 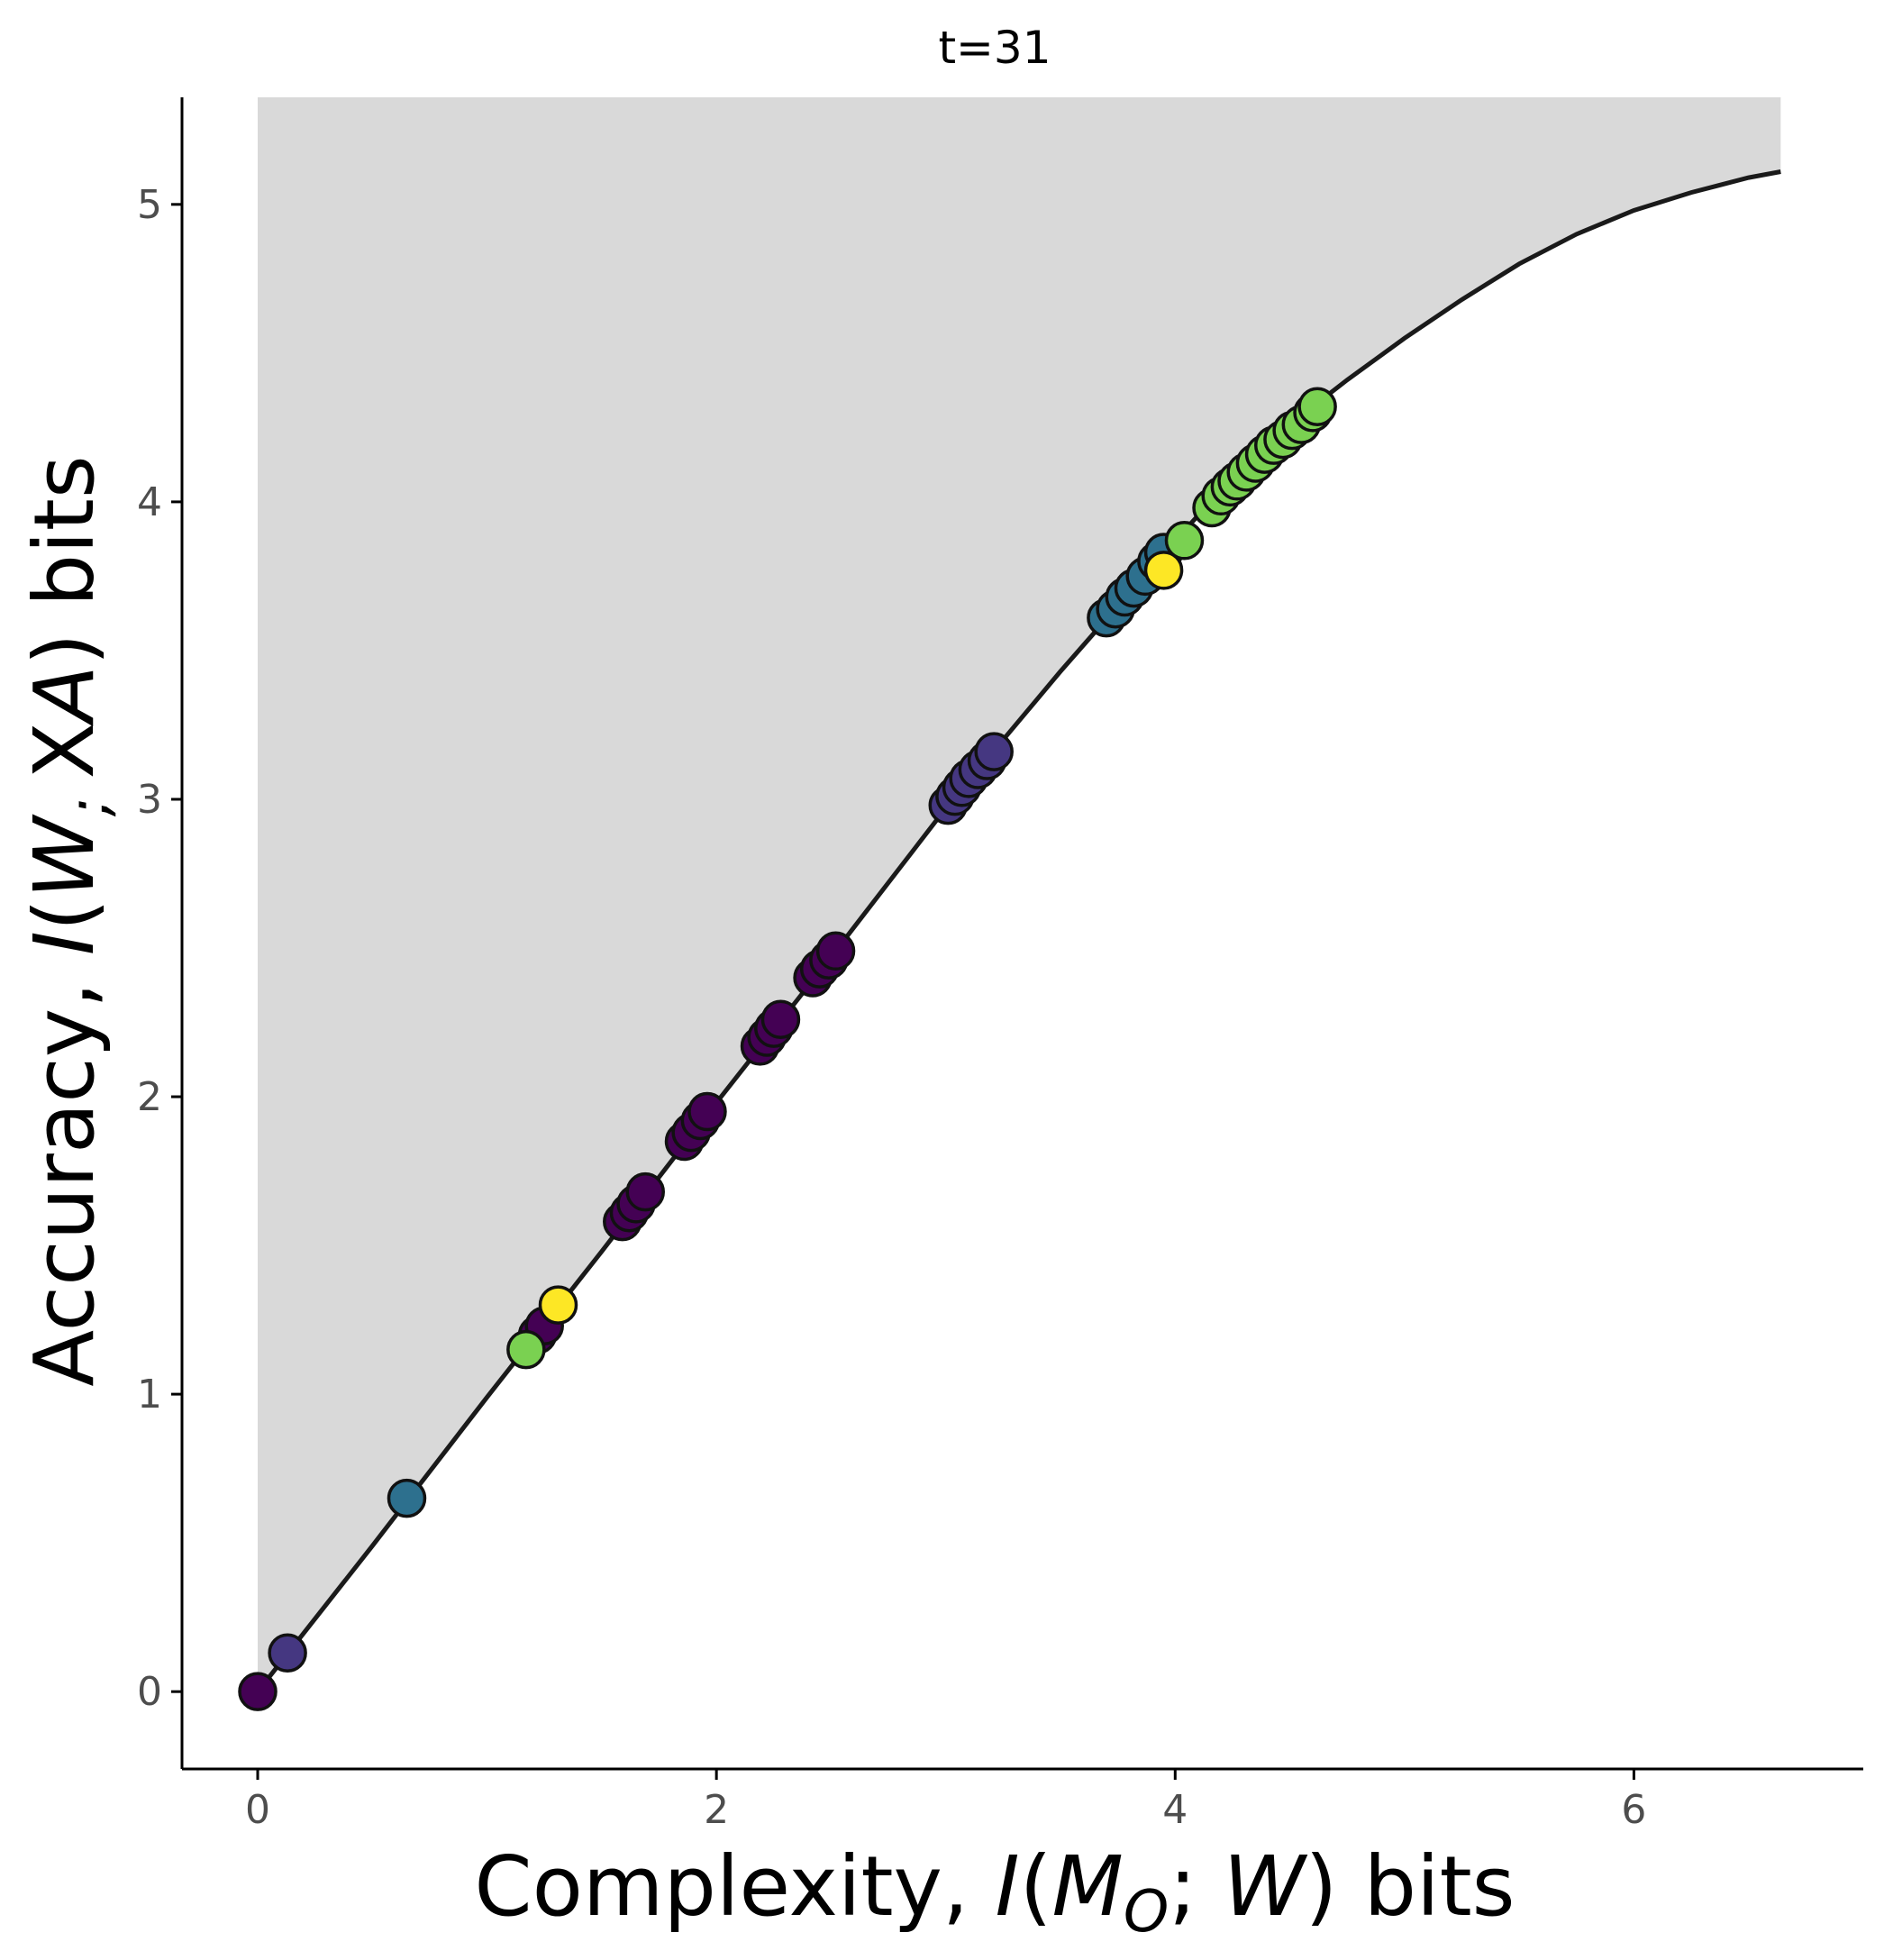 I want to click on y-tick-label: 0, so click(x=149, y=1692).